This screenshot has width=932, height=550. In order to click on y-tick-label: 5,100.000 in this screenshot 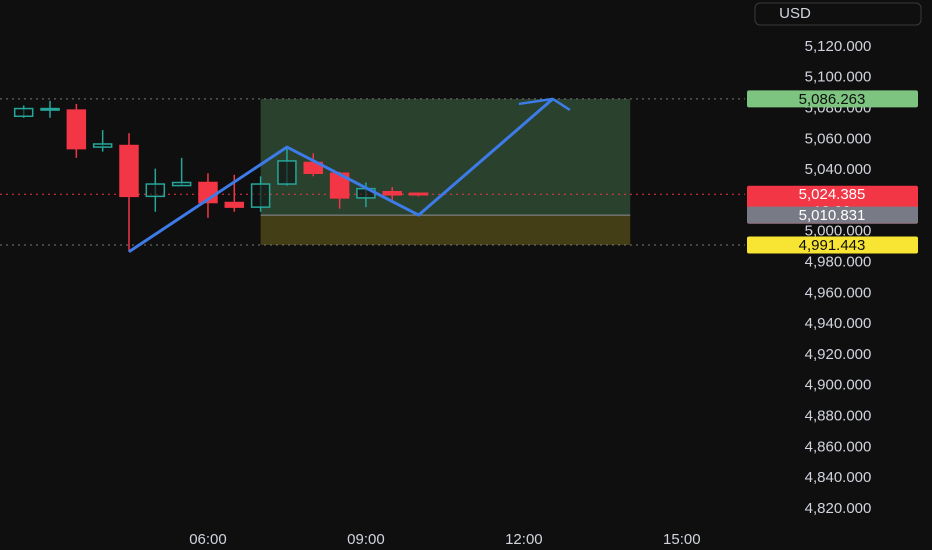, I will do `click(838, 77)`.